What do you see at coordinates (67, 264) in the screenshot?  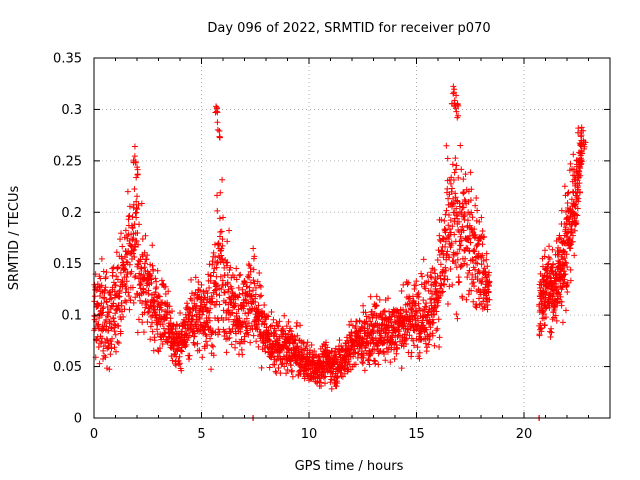 I see `y-tick-label: 0.15` at bounding box center [67, 264].